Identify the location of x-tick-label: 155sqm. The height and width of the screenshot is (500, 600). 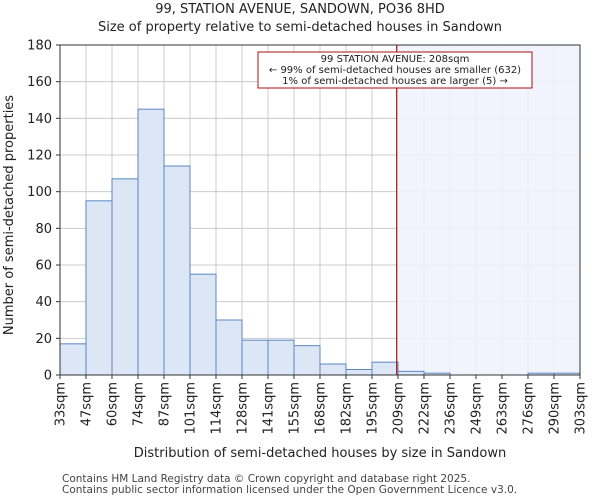
(295, 408).